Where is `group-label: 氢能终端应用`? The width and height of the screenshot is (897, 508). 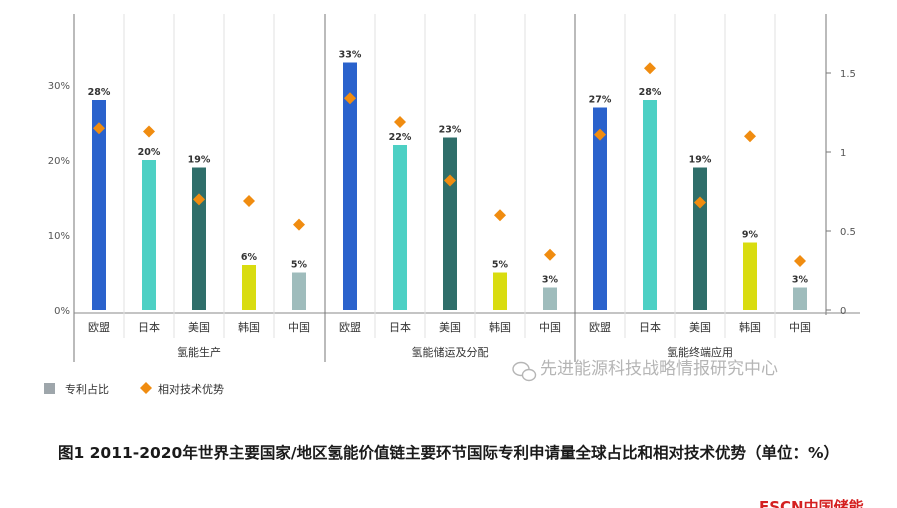
group-label: 氢能终端应用 is located at coordinates (700, 352).